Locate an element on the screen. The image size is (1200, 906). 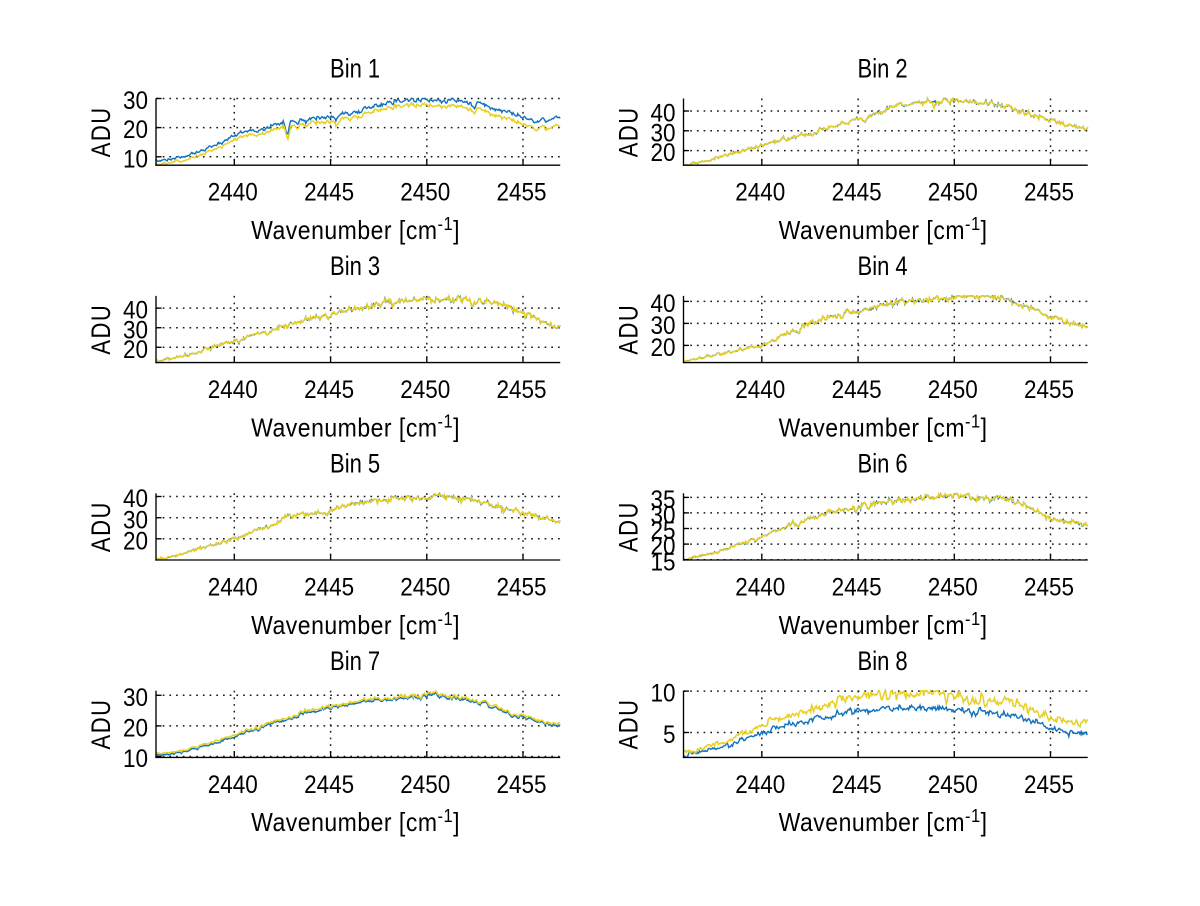
svg-text: 5 is located at coordinates (669, 735).